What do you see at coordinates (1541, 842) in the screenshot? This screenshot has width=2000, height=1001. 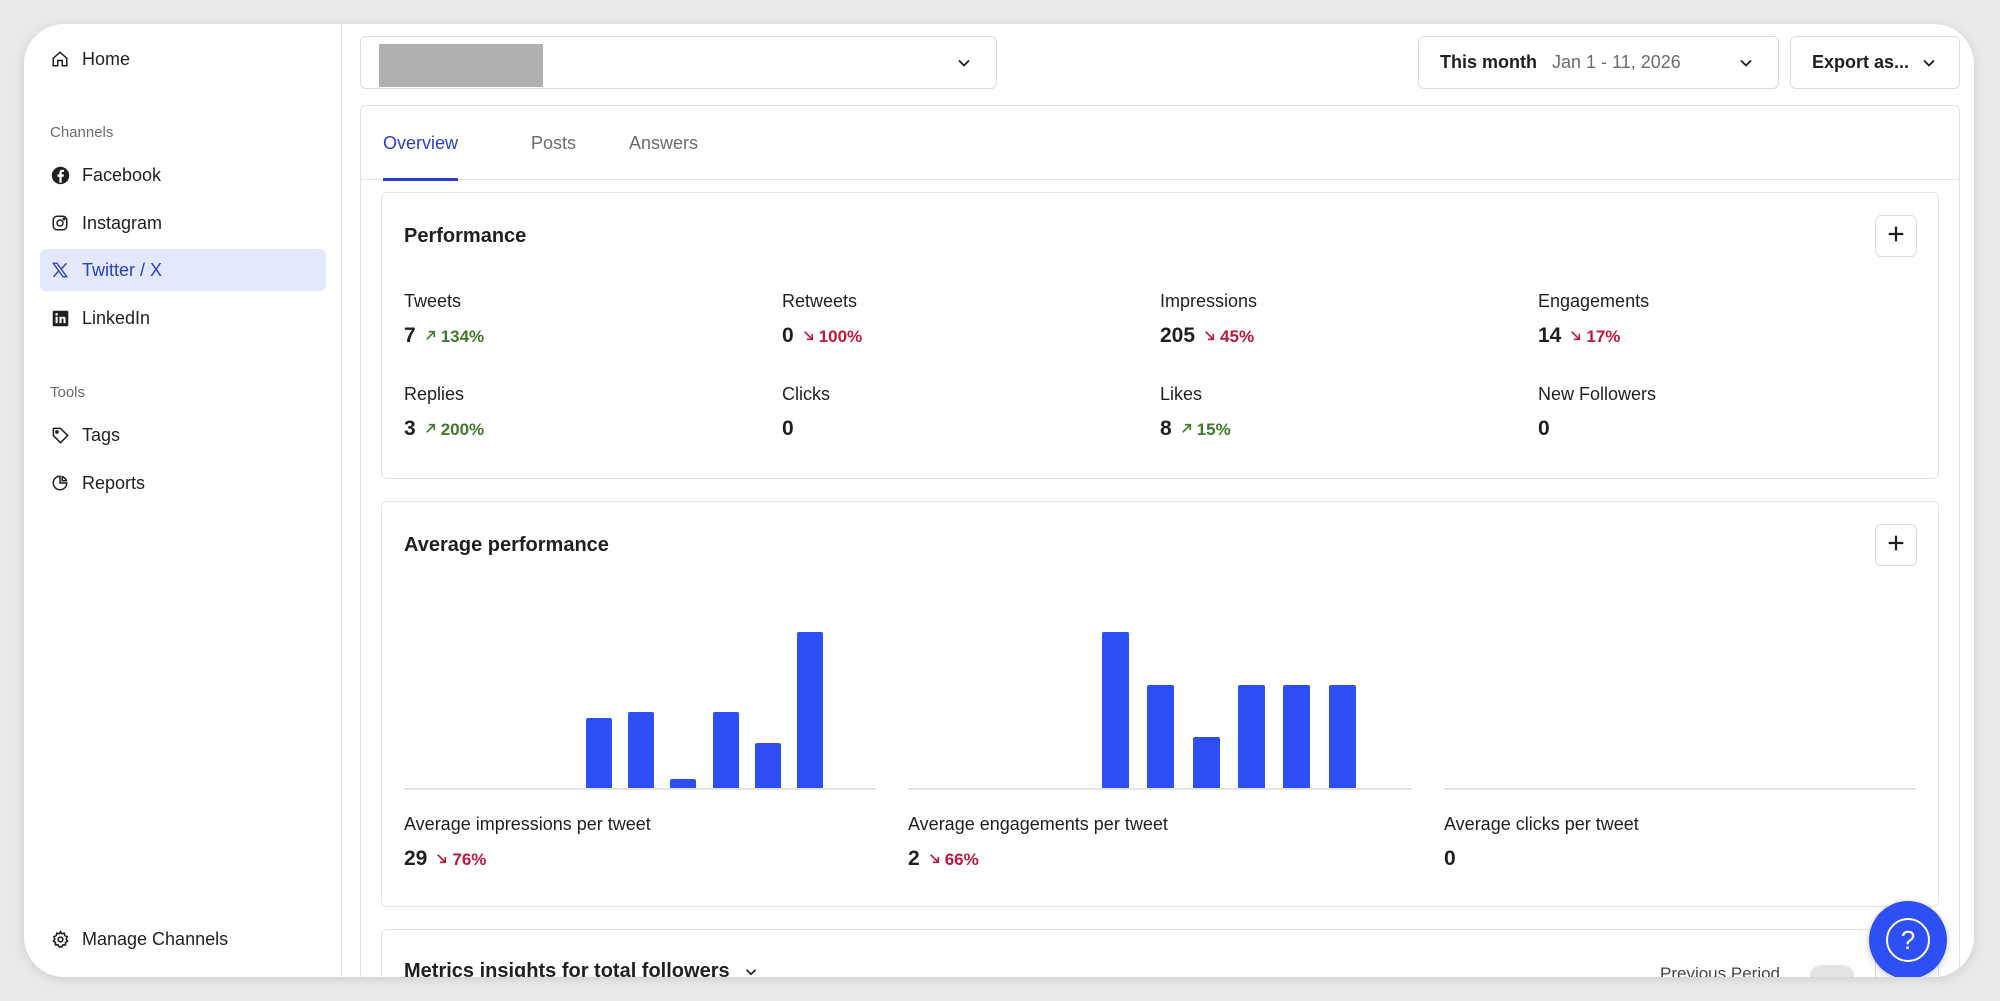 I see `metric-average-clicks-per-tweet: Average clicks per tweet 0` at bounding box center [1541, 842].